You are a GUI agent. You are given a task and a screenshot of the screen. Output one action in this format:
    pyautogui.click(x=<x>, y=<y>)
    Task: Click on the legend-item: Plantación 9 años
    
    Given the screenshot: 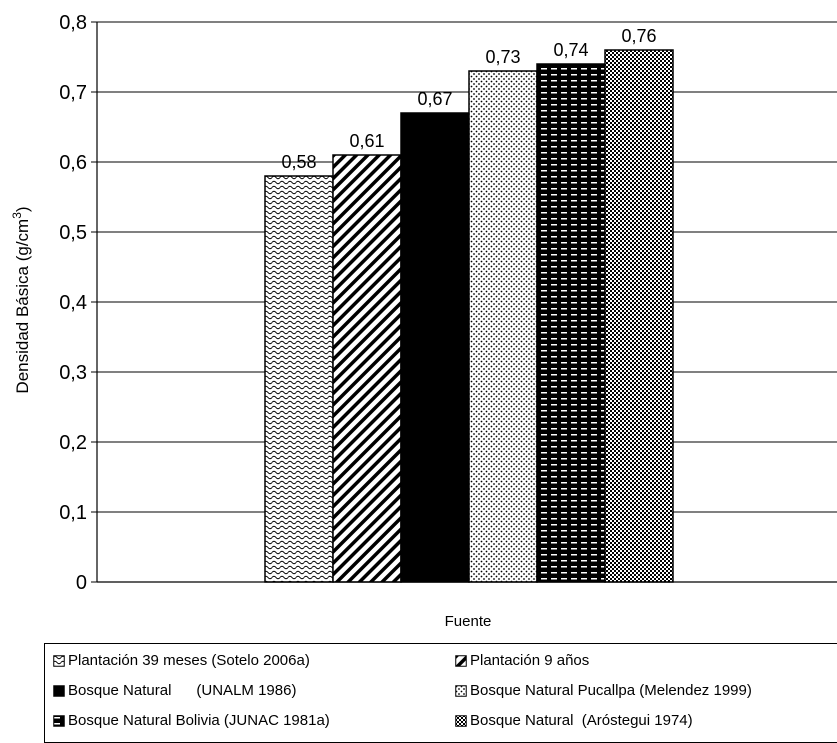 What is the action you would take?
    pyautogui.click(x=522, y=660)
    